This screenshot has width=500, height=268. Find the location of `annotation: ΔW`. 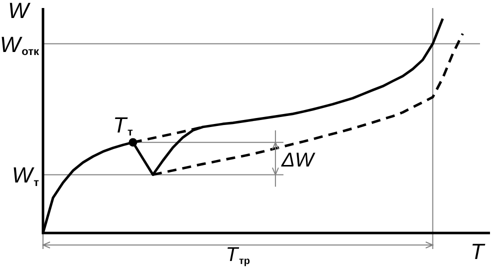

annotation: ΔW is located at coordinates (298, 161).